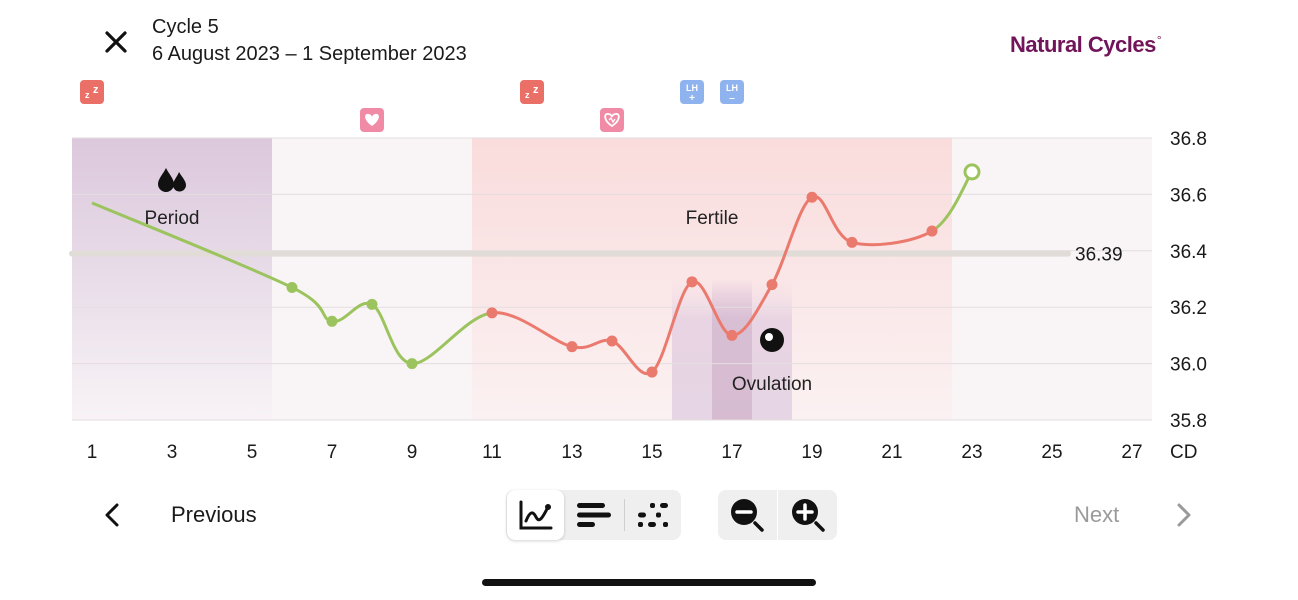 This screenshot has width=1298, height=600. Describe the element at coordinates (712, 218) in the screenshot. I see `fertile-label: Fertile` at that location.